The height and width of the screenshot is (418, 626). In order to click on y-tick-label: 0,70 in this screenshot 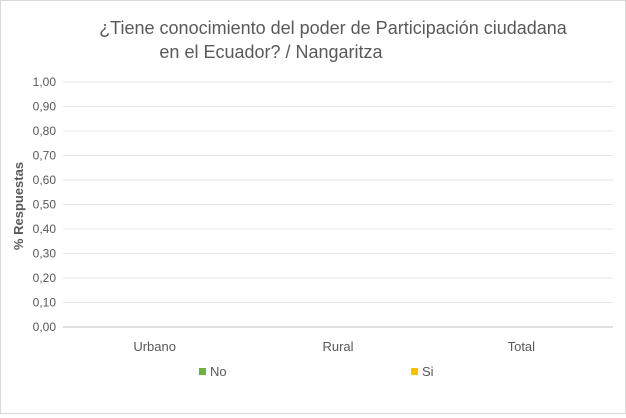, I will do `click(45, 156)`.